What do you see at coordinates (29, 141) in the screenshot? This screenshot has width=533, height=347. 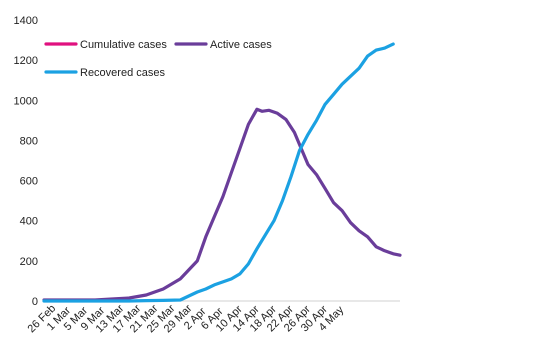 I see `y-tick-label: 800` at bounding box center [29, 141].